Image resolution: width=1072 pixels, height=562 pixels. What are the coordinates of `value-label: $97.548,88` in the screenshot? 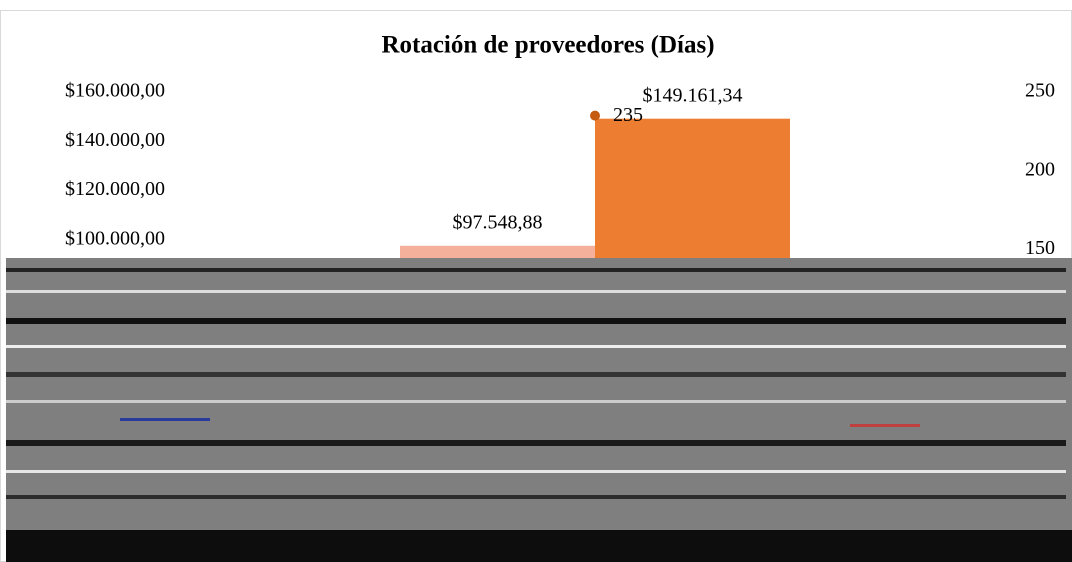 It's located at (498, 222).